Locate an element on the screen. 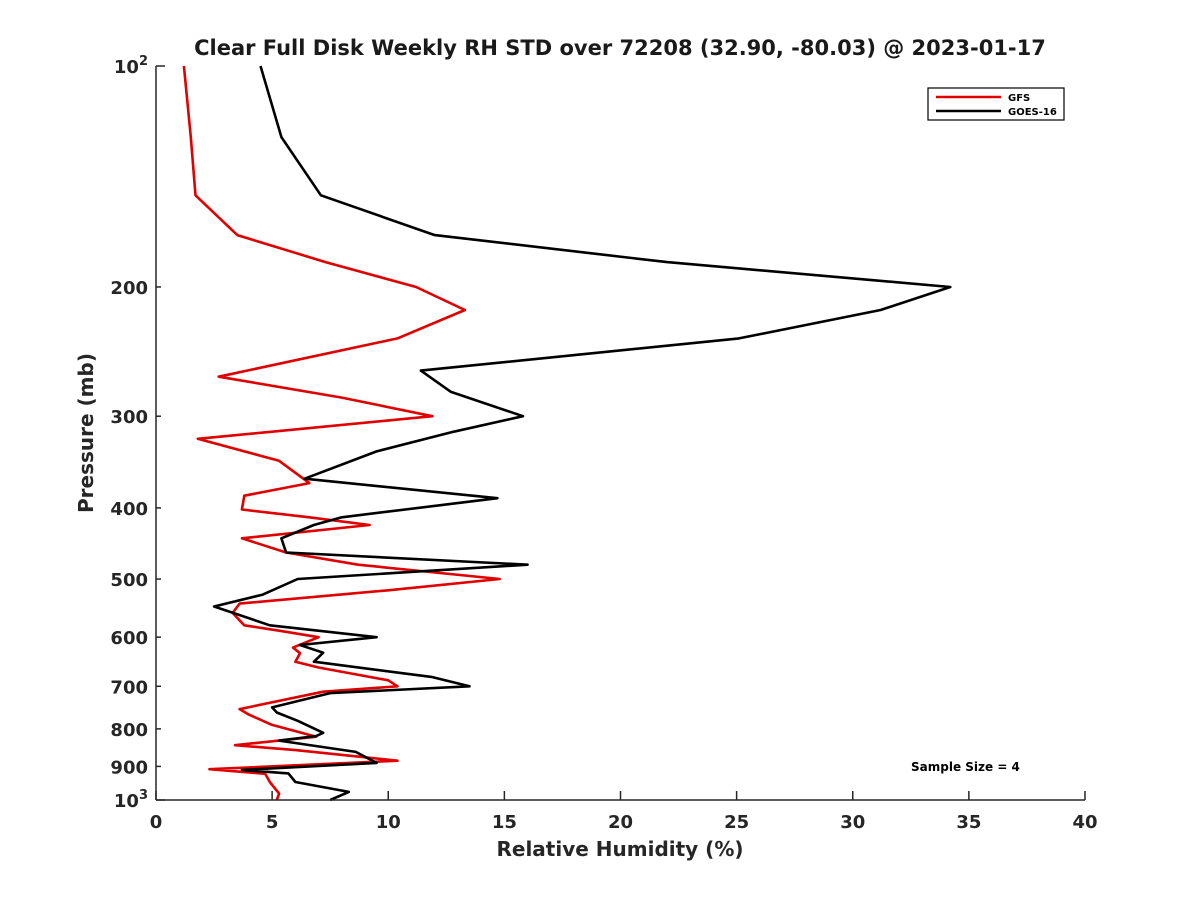 The width and height of the screenshot is (1200, 905). x-tick-label: 0 is located at coordinates (156, 822).